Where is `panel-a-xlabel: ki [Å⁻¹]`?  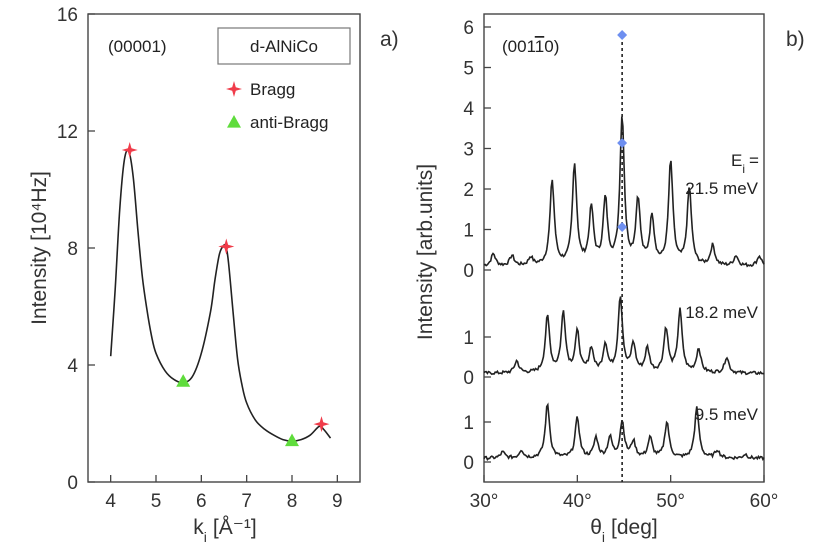
panel-a-xlabel: ki [Å⁻¹] is located at coordinates (224, 530).